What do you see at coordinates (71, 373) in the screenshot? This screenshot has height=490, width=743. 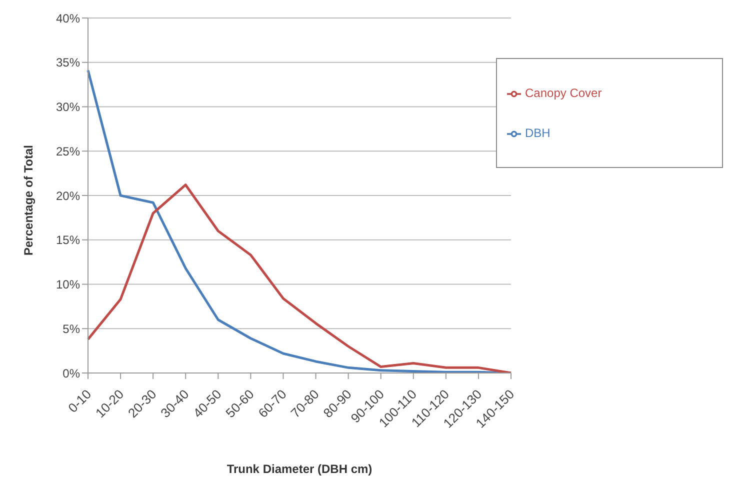 I see `y-tick-label: 0%` at bounding box center [71, 373].